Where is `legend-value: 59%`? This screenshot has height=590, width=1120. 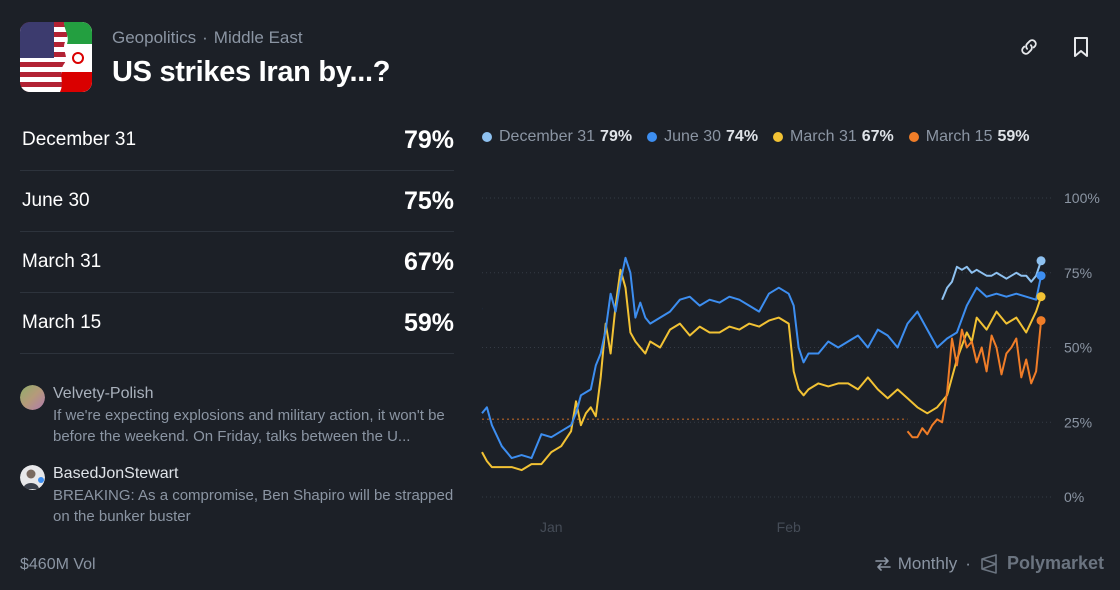
legend-value: 59% is located at coordinates (1013, 136).